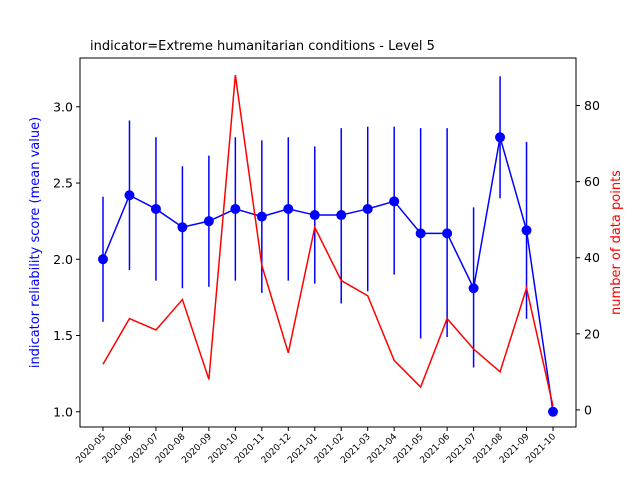 The width and height of the screenshot is (640, 480). Describe the element at coordinates (588, 409) in the screenshot. I see `right-tick-label: 0` at that location.